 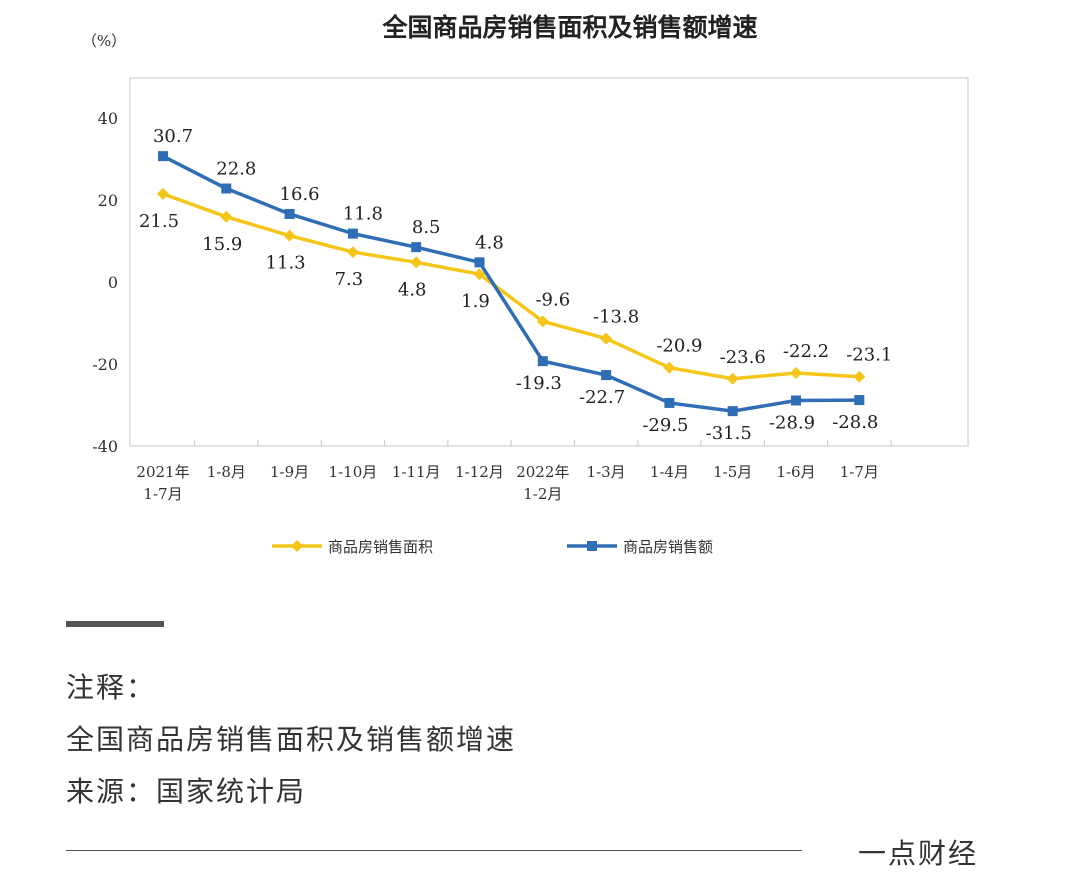 I want to click on data-label: -29.5, so click(x=665, y=425).